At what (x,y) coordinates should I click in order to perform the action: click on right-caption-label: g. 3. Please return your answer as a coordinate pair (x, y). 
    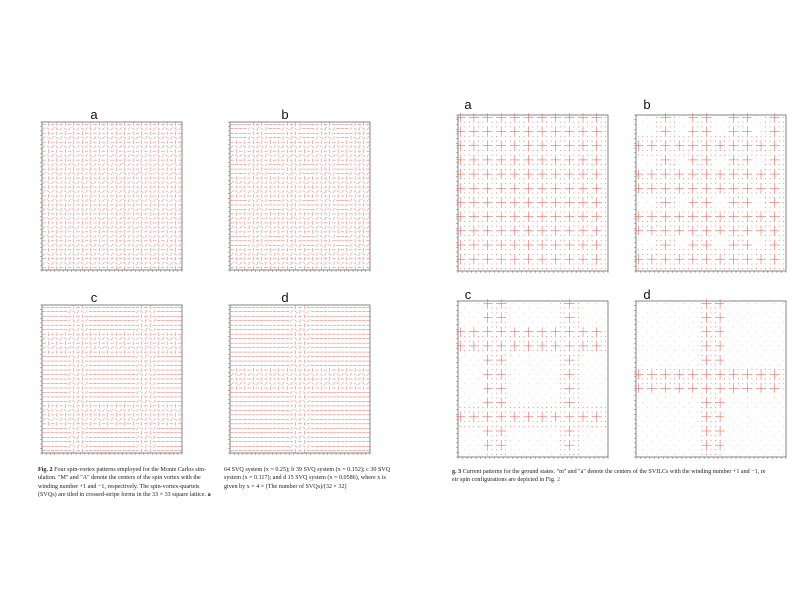
    Looking at the image, I should click on (457, 472).